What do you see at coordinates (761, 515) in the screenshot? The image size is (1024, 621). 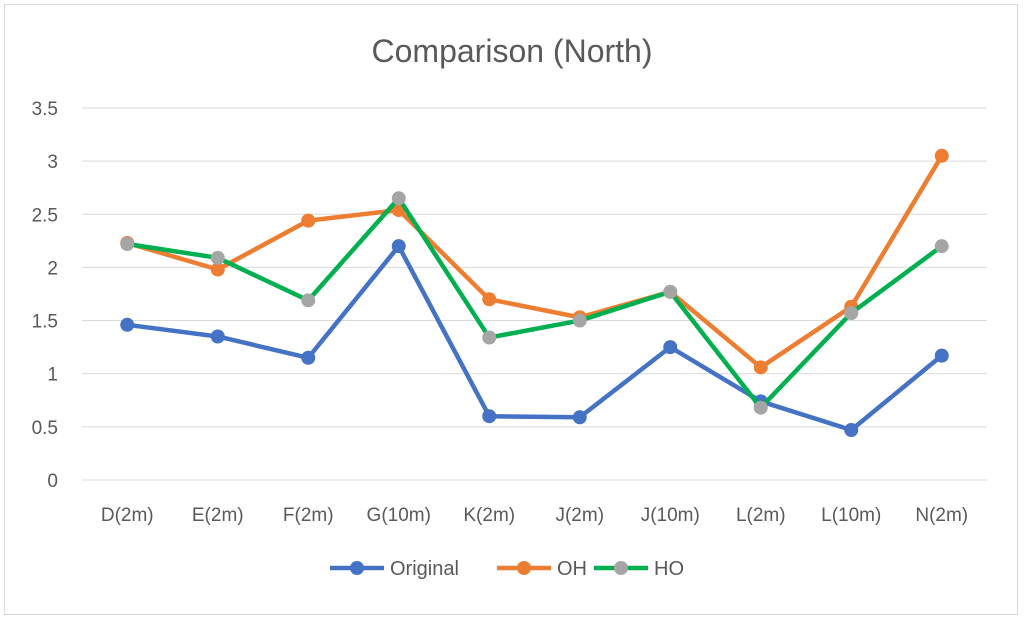 I see `x-tick-label: L(2m)` at bounding box center [761, 515].